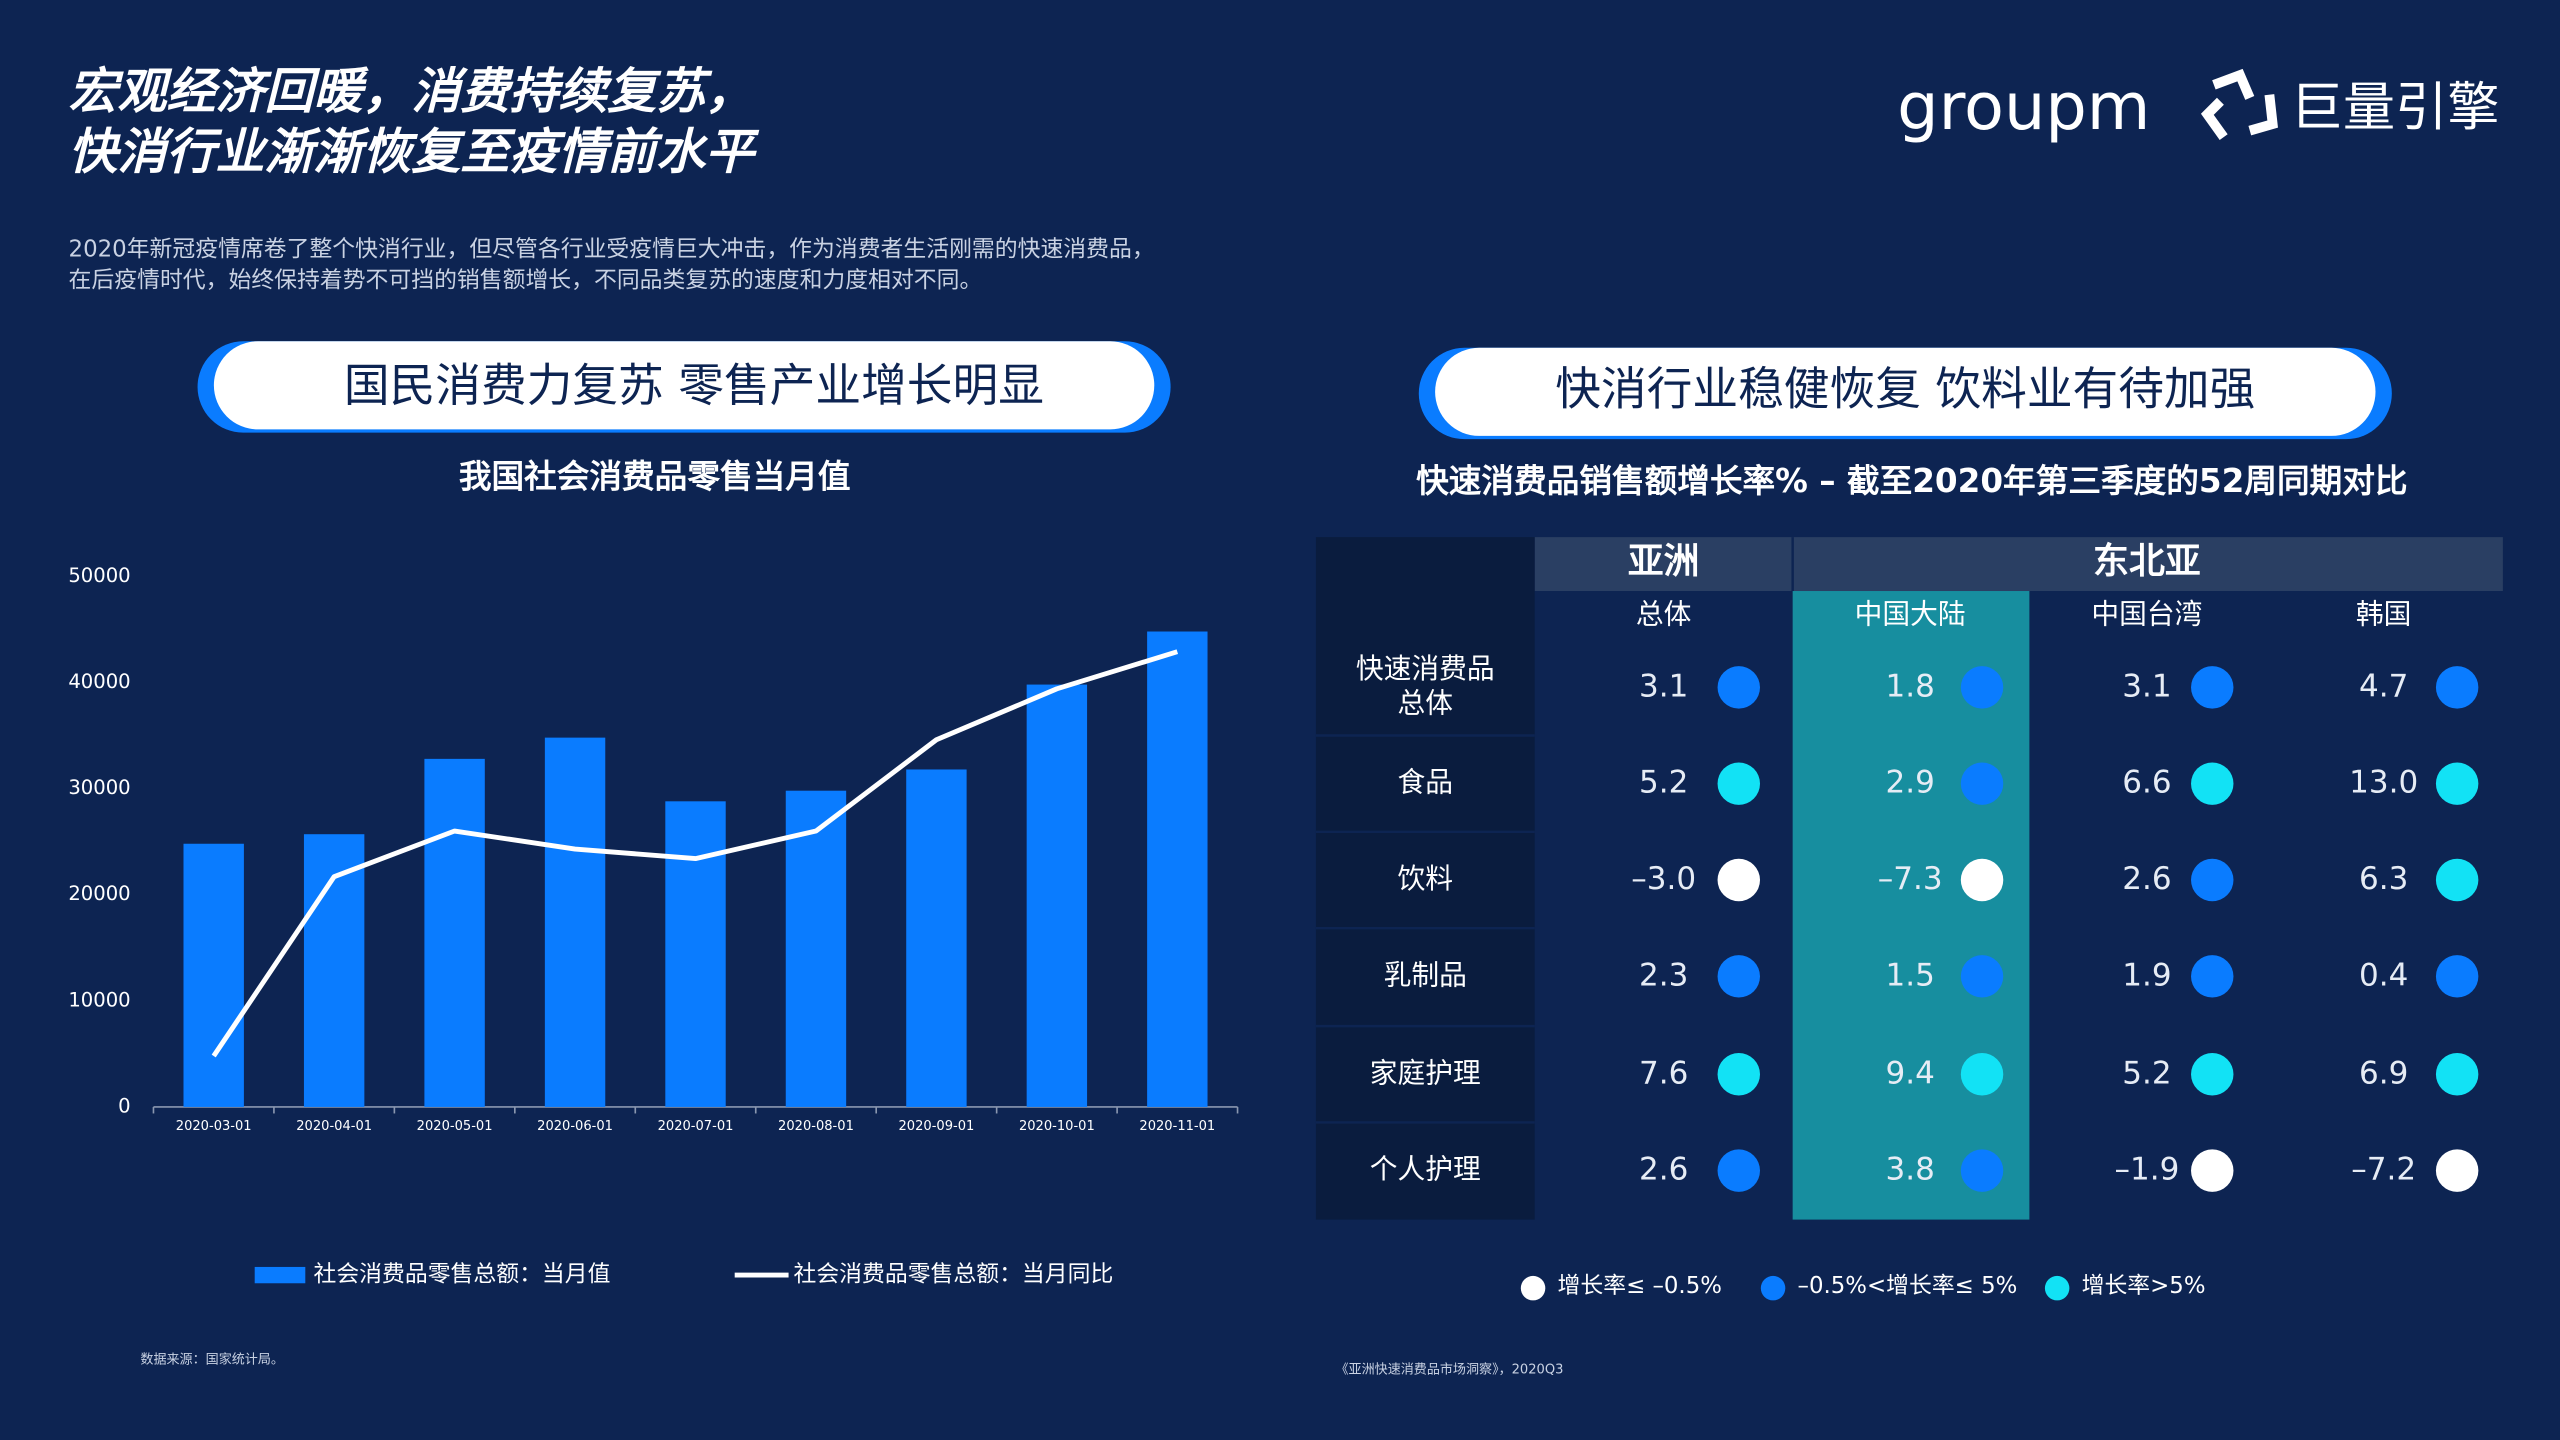  I want to click on group-header: 东北亚, so click(2147, 561).